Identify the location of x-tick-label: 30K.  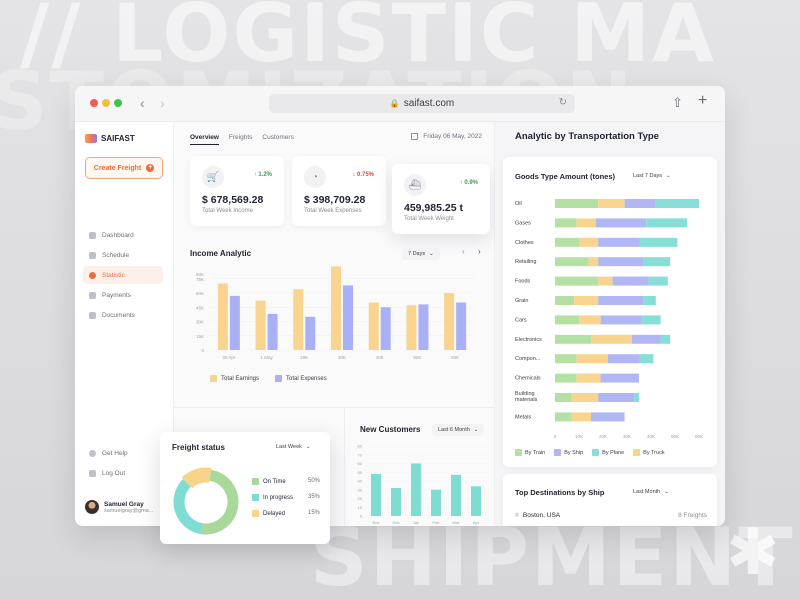
(342, 357).